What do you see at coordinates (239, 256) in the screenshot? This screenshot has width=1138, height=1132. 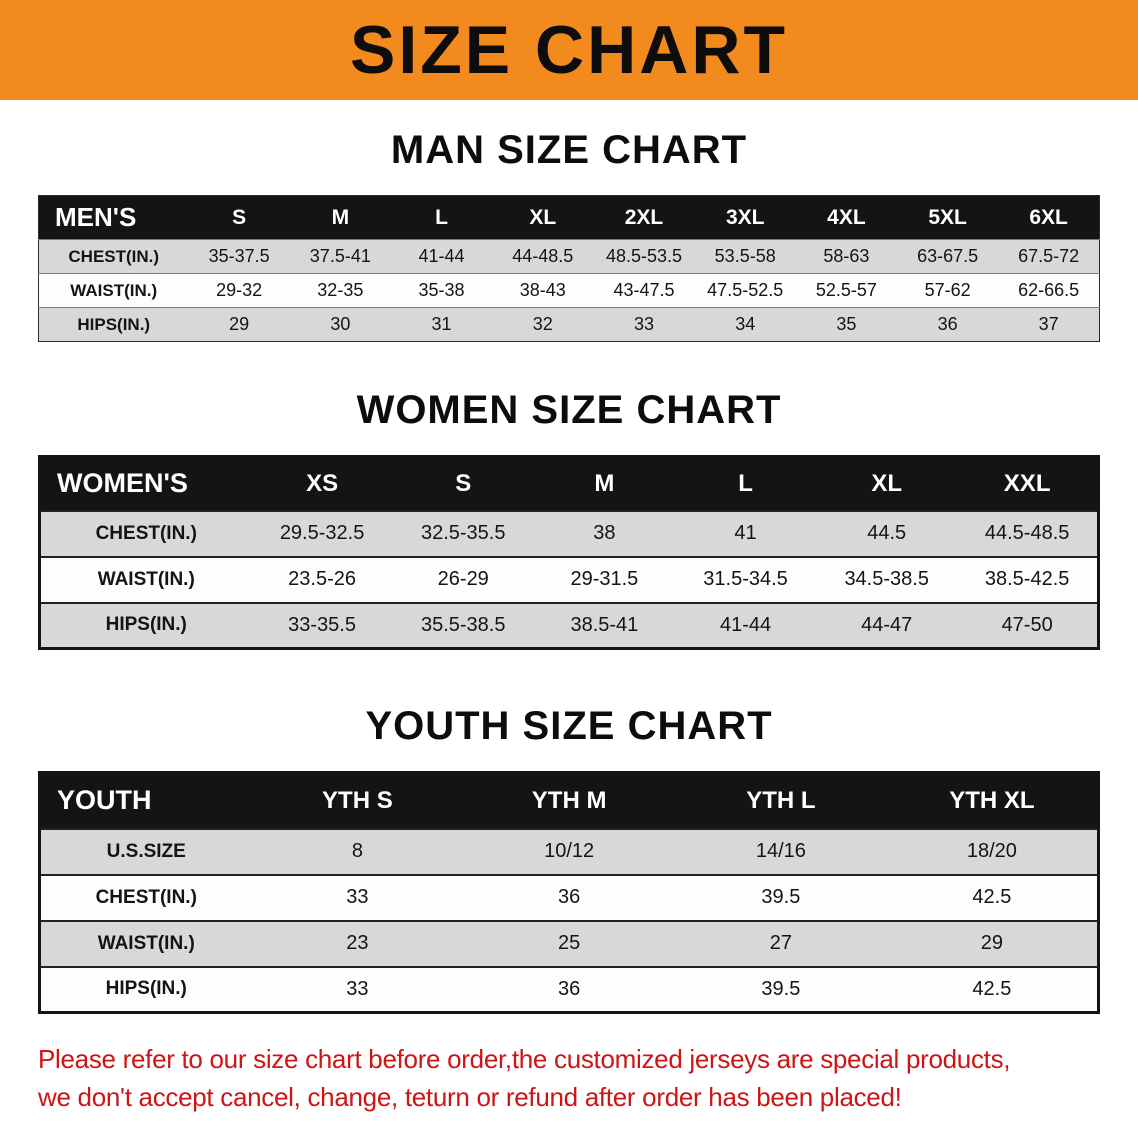 I see `size-value: 35-37.5` at bounding box center [239, 256].